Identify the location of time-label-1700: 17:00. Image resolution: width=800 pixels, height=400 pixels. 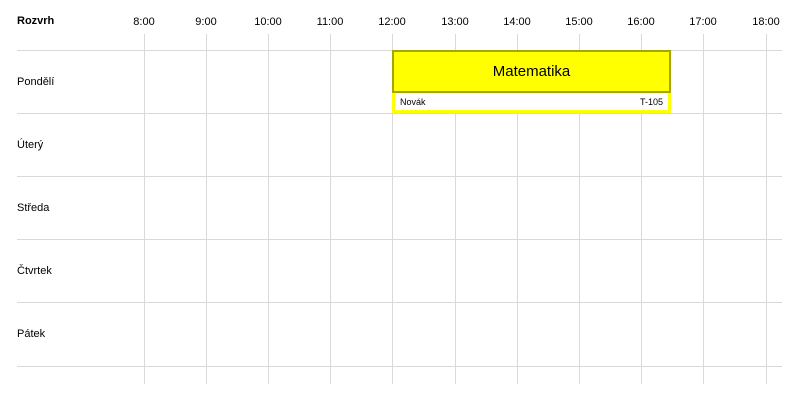
(703, 22).